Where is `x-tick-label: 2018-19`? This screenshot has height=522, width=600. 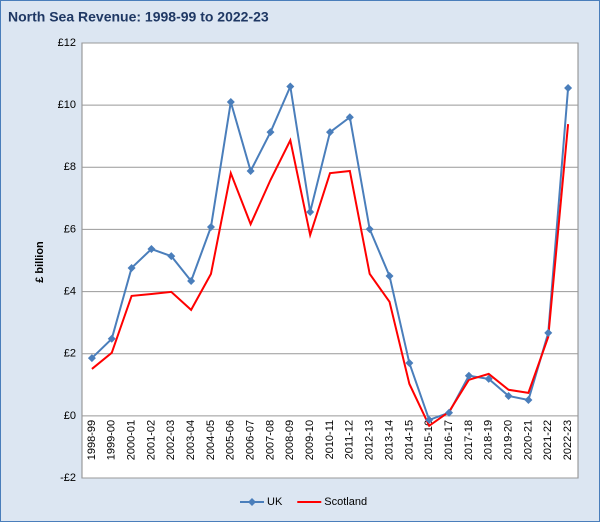 x-tick-label: 2018-19 is located at coordinates (489, 440).